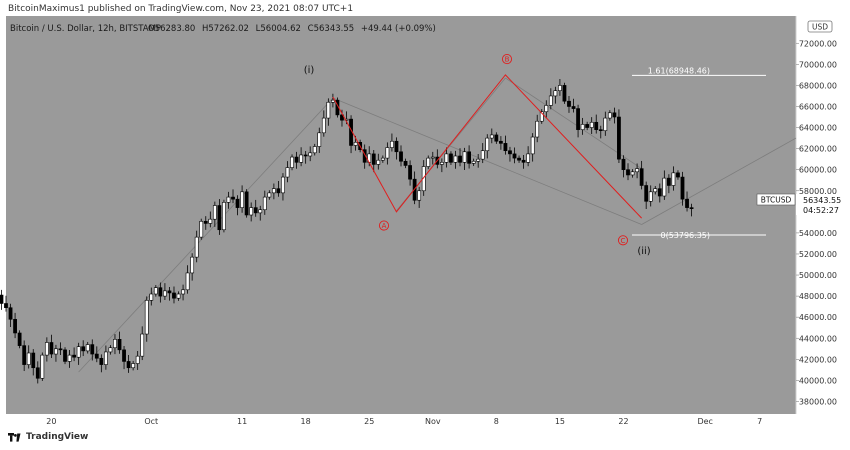 This screenshot has height=450, width=850. What do you see at coordinates (57, 437) in the screenshot?
I see `footer-brand: TradingView` at bounding box center [57, 437].